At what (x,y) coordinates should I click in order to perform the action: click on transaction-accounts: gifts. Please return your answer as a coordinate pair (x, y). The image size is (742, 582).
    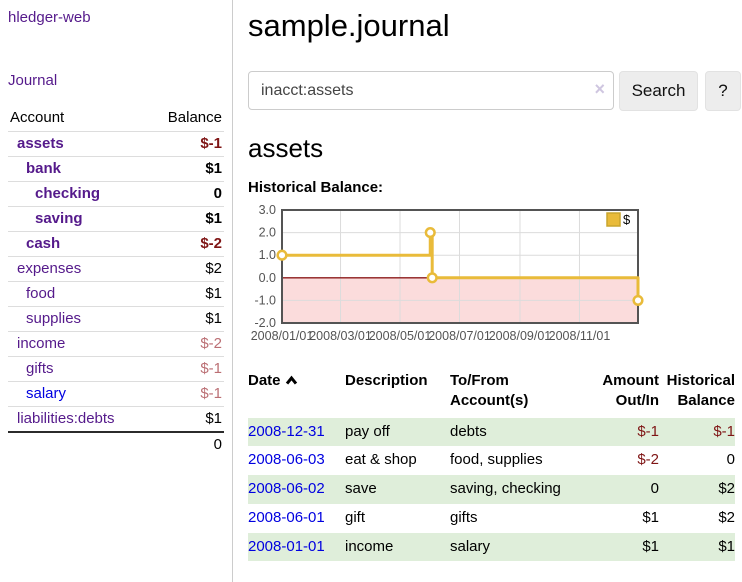
    Looking at the image, I should click on (464, 517).